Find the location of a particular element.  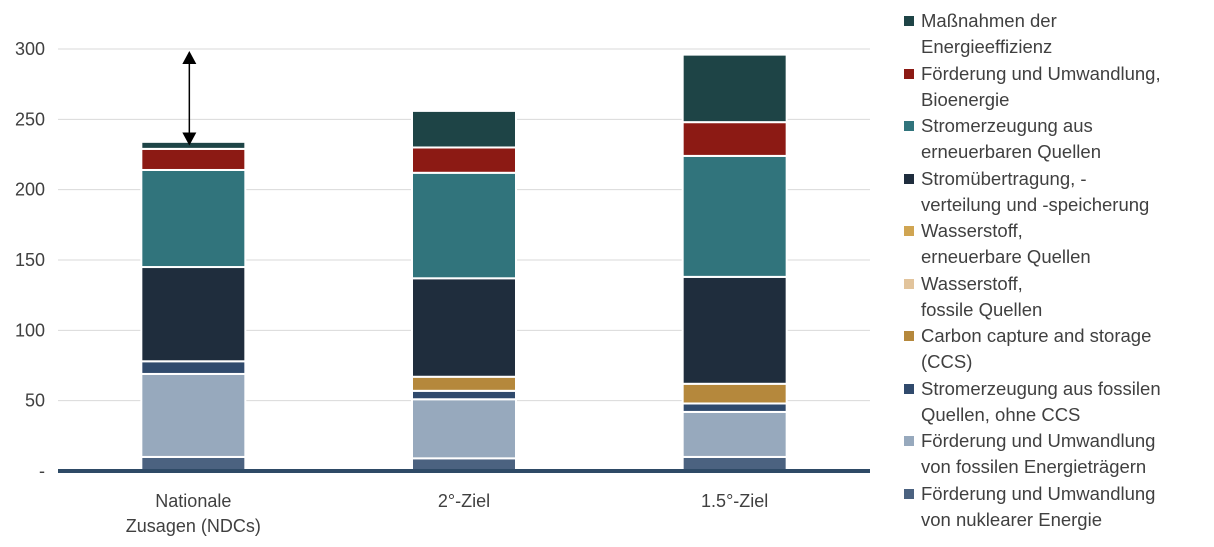

legend-label: Maßnahmen der Energieeffizienz is located at coordinates (989, 34).